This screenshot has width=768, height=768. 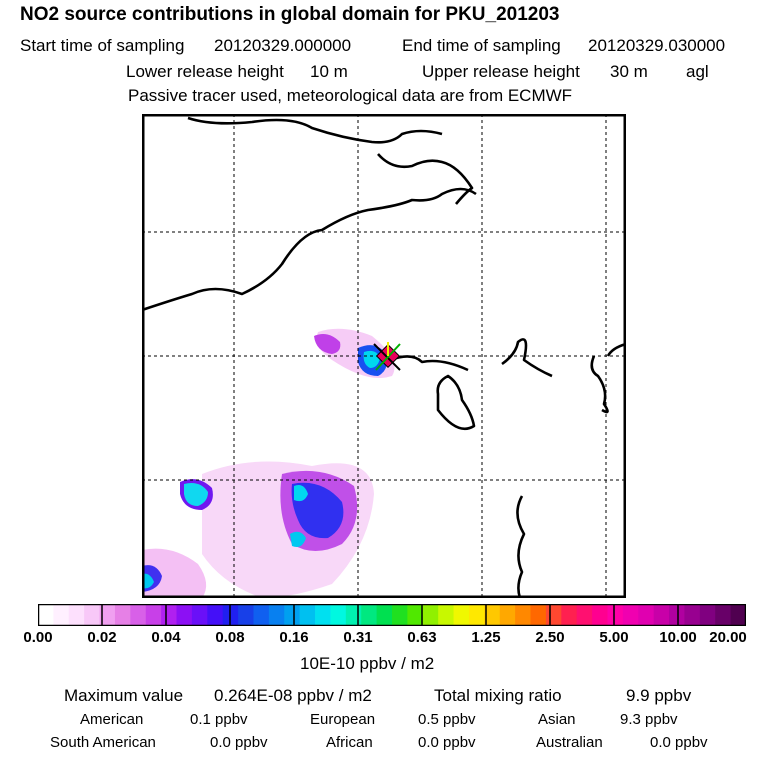 What do you see at coordinates (166, 637) in the screenshot?
I see `colorbar-tick-label: 0.04` at bounding box center [166, 637].